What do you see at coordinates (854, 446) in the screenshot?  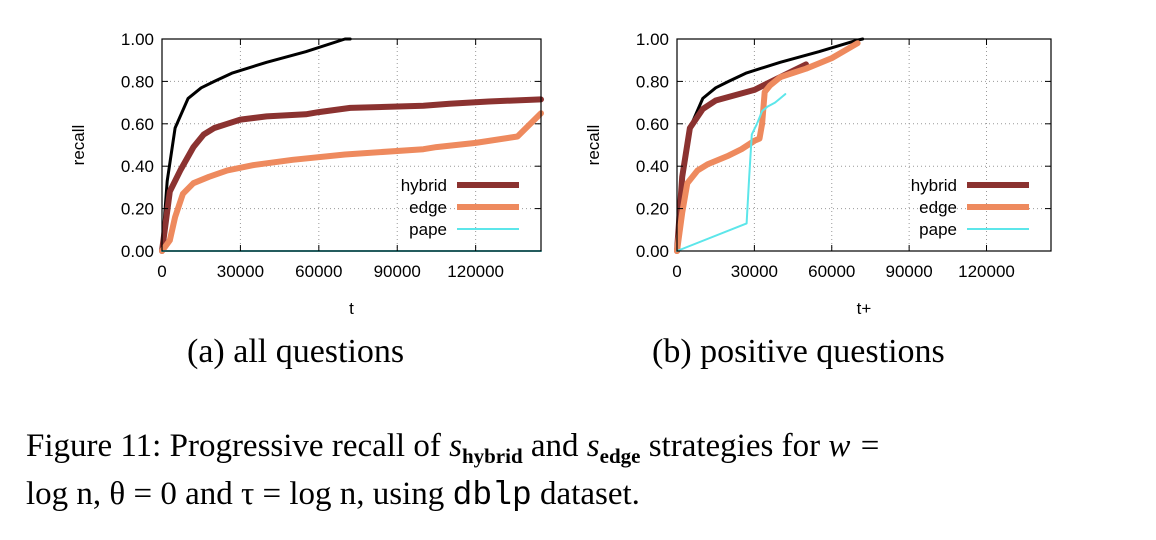 I see `caption-w-eq: w =` at bounding box center [854, 446].